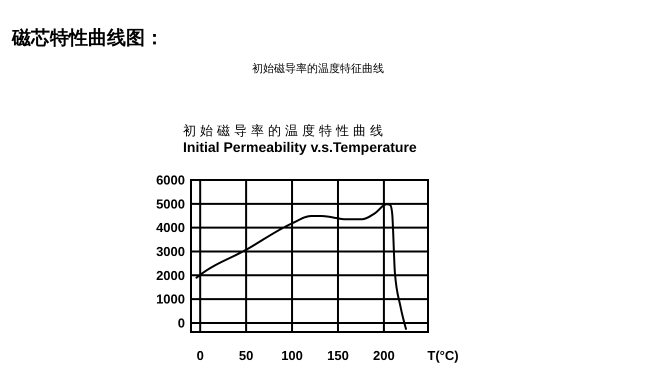 The width and height of the screenshot is (651, 378). What do you see at coordinates (87, 38) in the screenshot?
I see `chart-title: 磁芯特性曲线图：` at bounding box center [87, 38].